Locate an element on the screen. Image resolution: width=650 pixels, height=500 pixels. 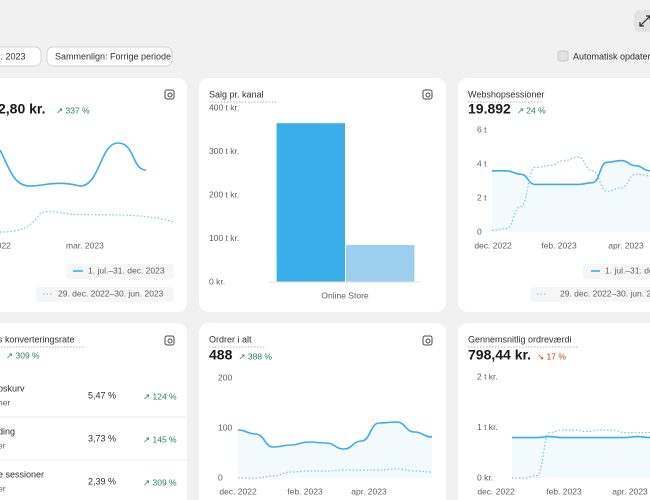
row-value: 2,39 % is located at coordinates (102, 481).